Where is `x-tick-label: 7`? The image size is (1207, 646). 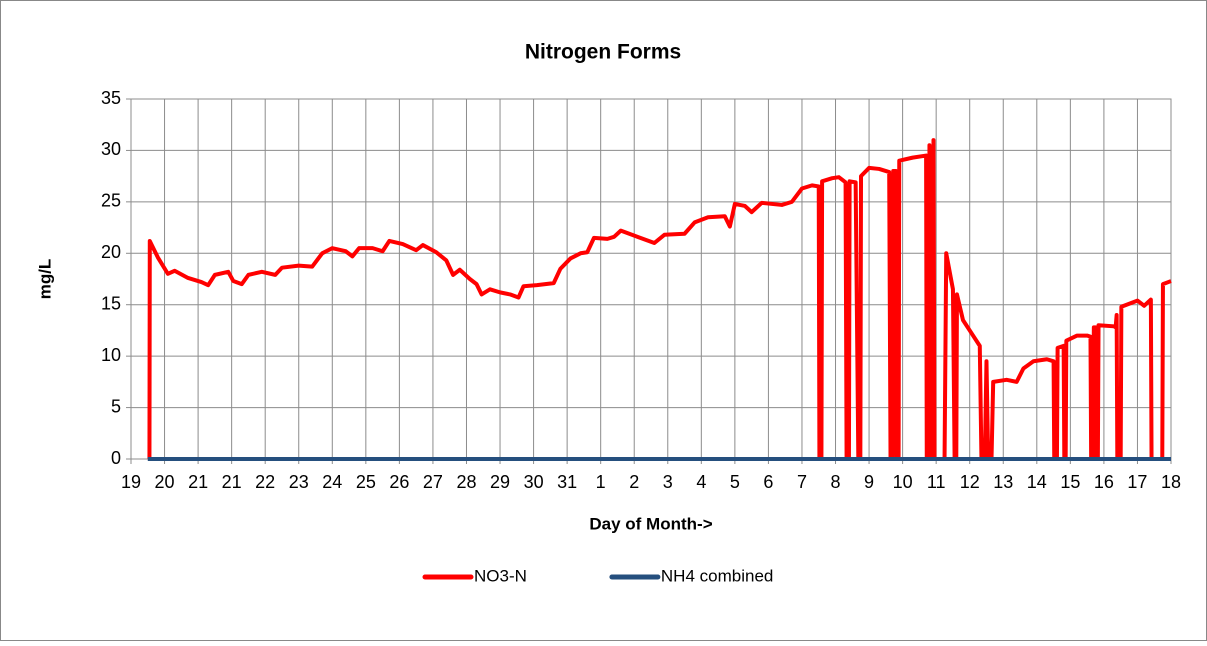
x-tick-label: 7 is located at coordinates (802, 482).